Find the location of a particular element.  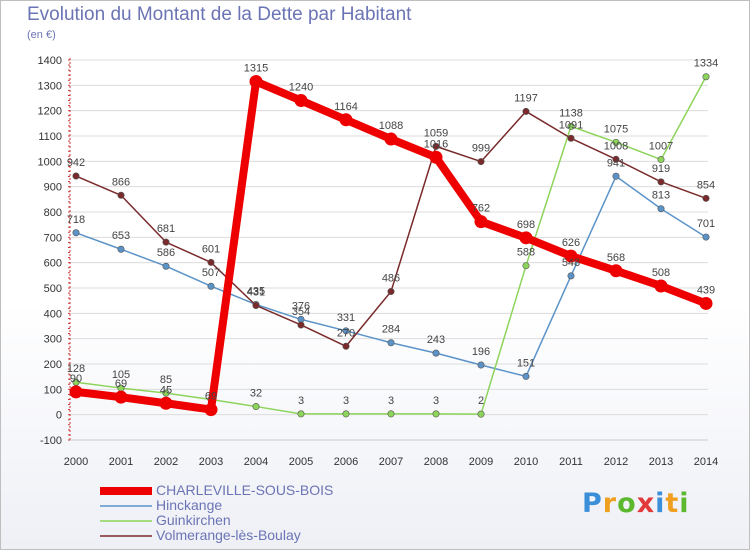

x-tick-label: 2000 is located at coordinates (76, 462).